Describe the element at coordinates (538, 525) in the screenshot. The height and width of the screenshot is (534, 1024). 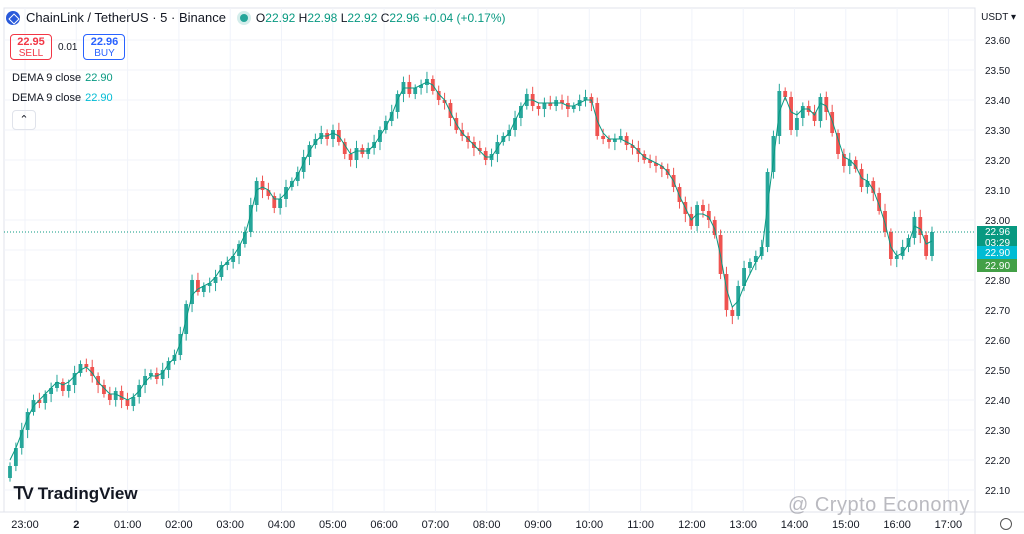
I see `time-tick-label: 09:00` at that location.